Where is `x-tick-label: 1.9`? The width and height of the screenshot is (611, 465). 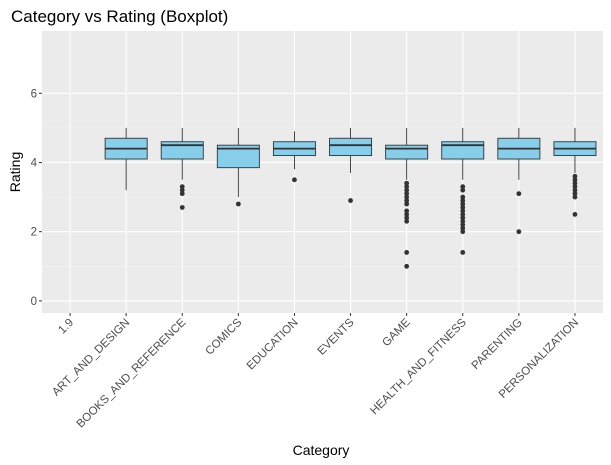
x-tick-label: 1.9 is located at coordinates (66, 327).